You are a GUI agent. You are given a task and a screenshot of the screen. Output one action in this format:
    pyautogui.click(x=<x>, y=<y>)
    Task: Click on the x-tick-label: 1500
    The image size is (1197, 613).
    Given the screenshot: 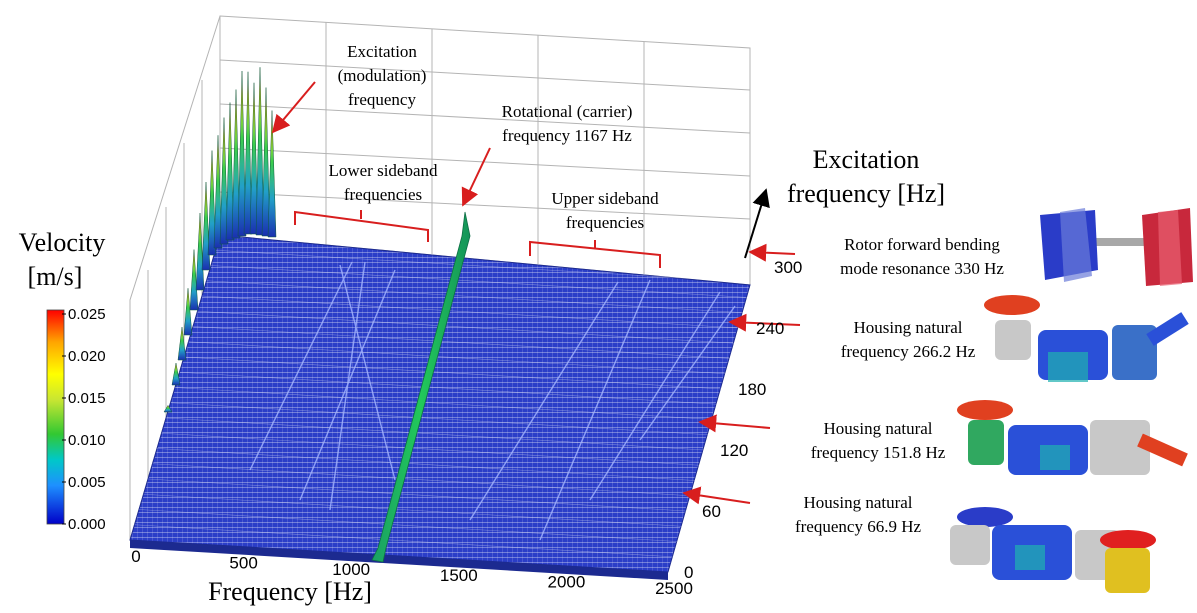 What is the action you would take?
    pyautogui.click(x=459, y=575)
    